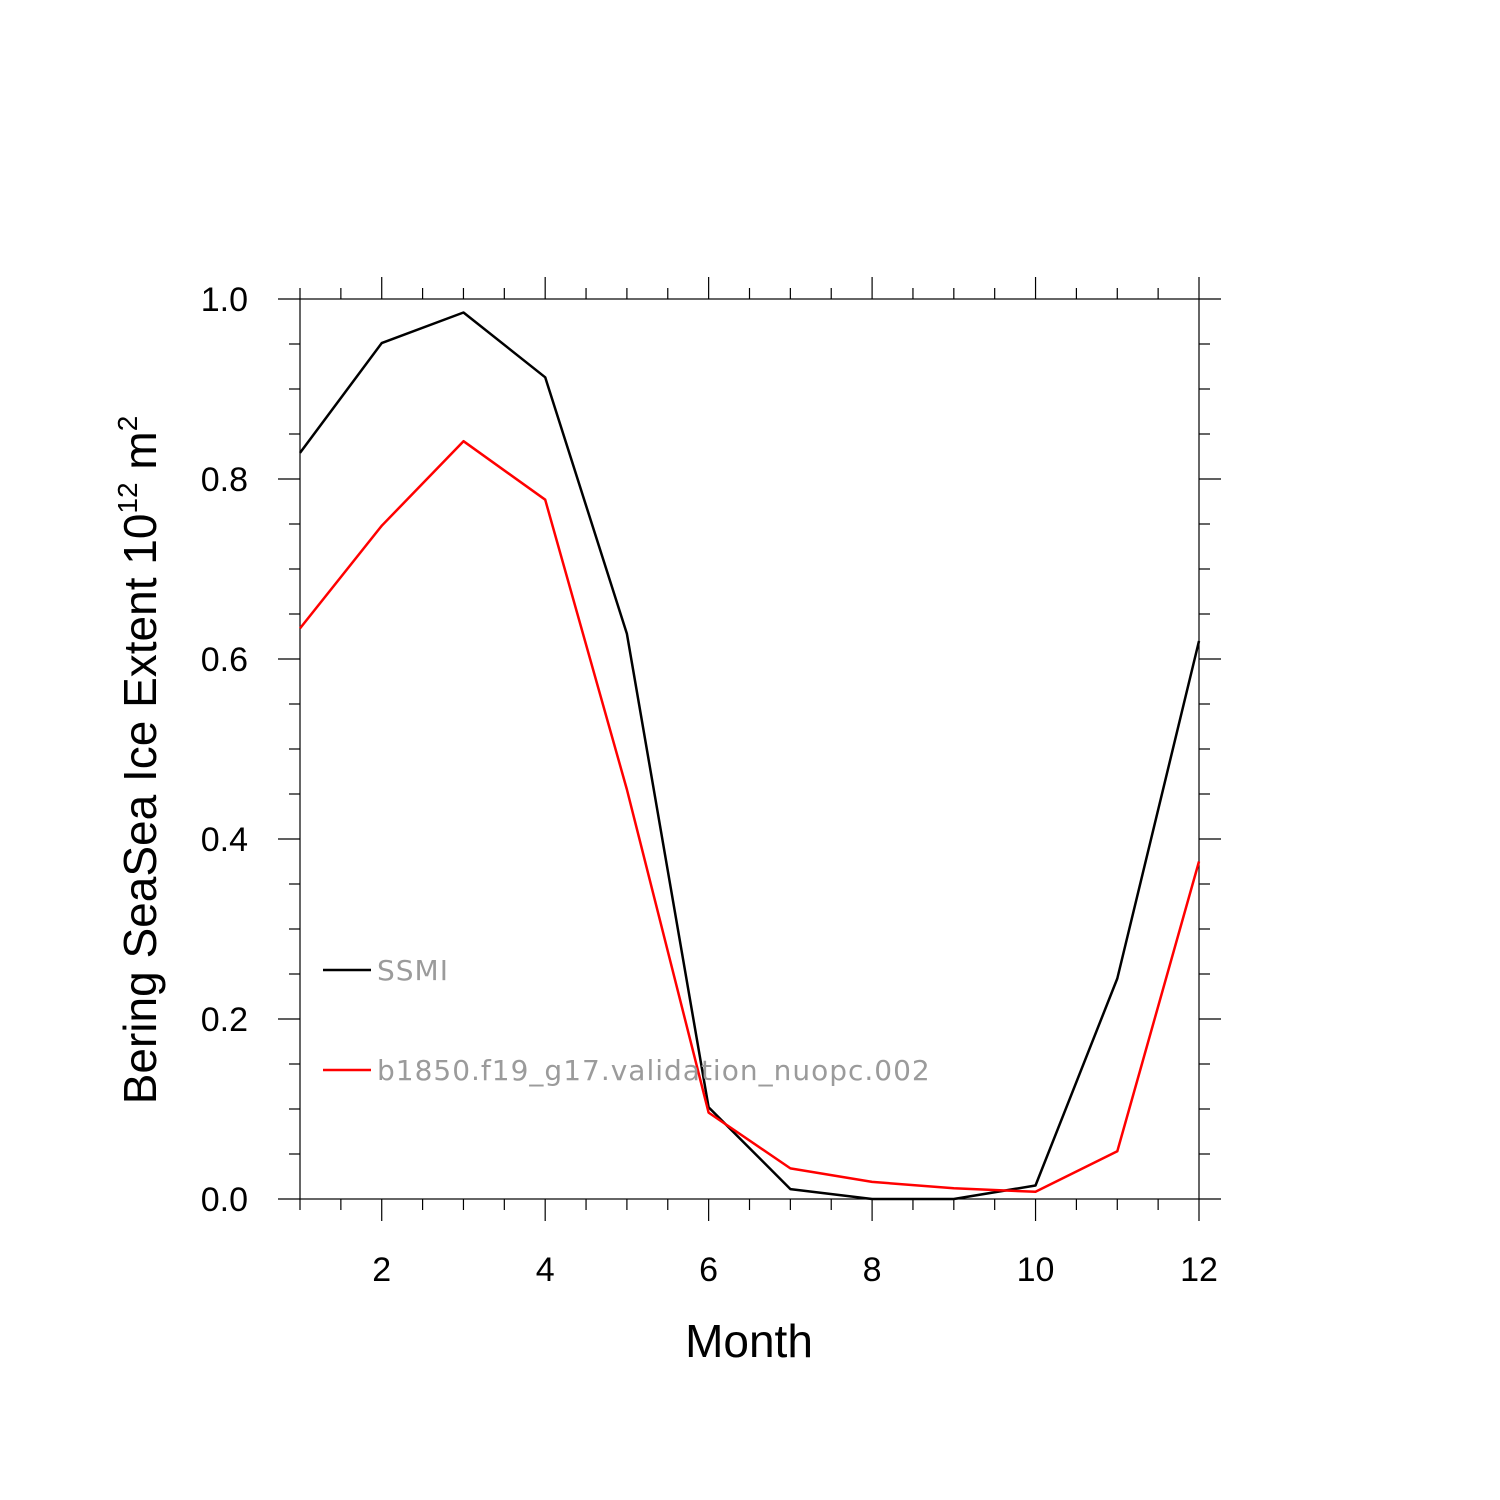  I want to click on x-axis-title: Month, so click(749, 1341).